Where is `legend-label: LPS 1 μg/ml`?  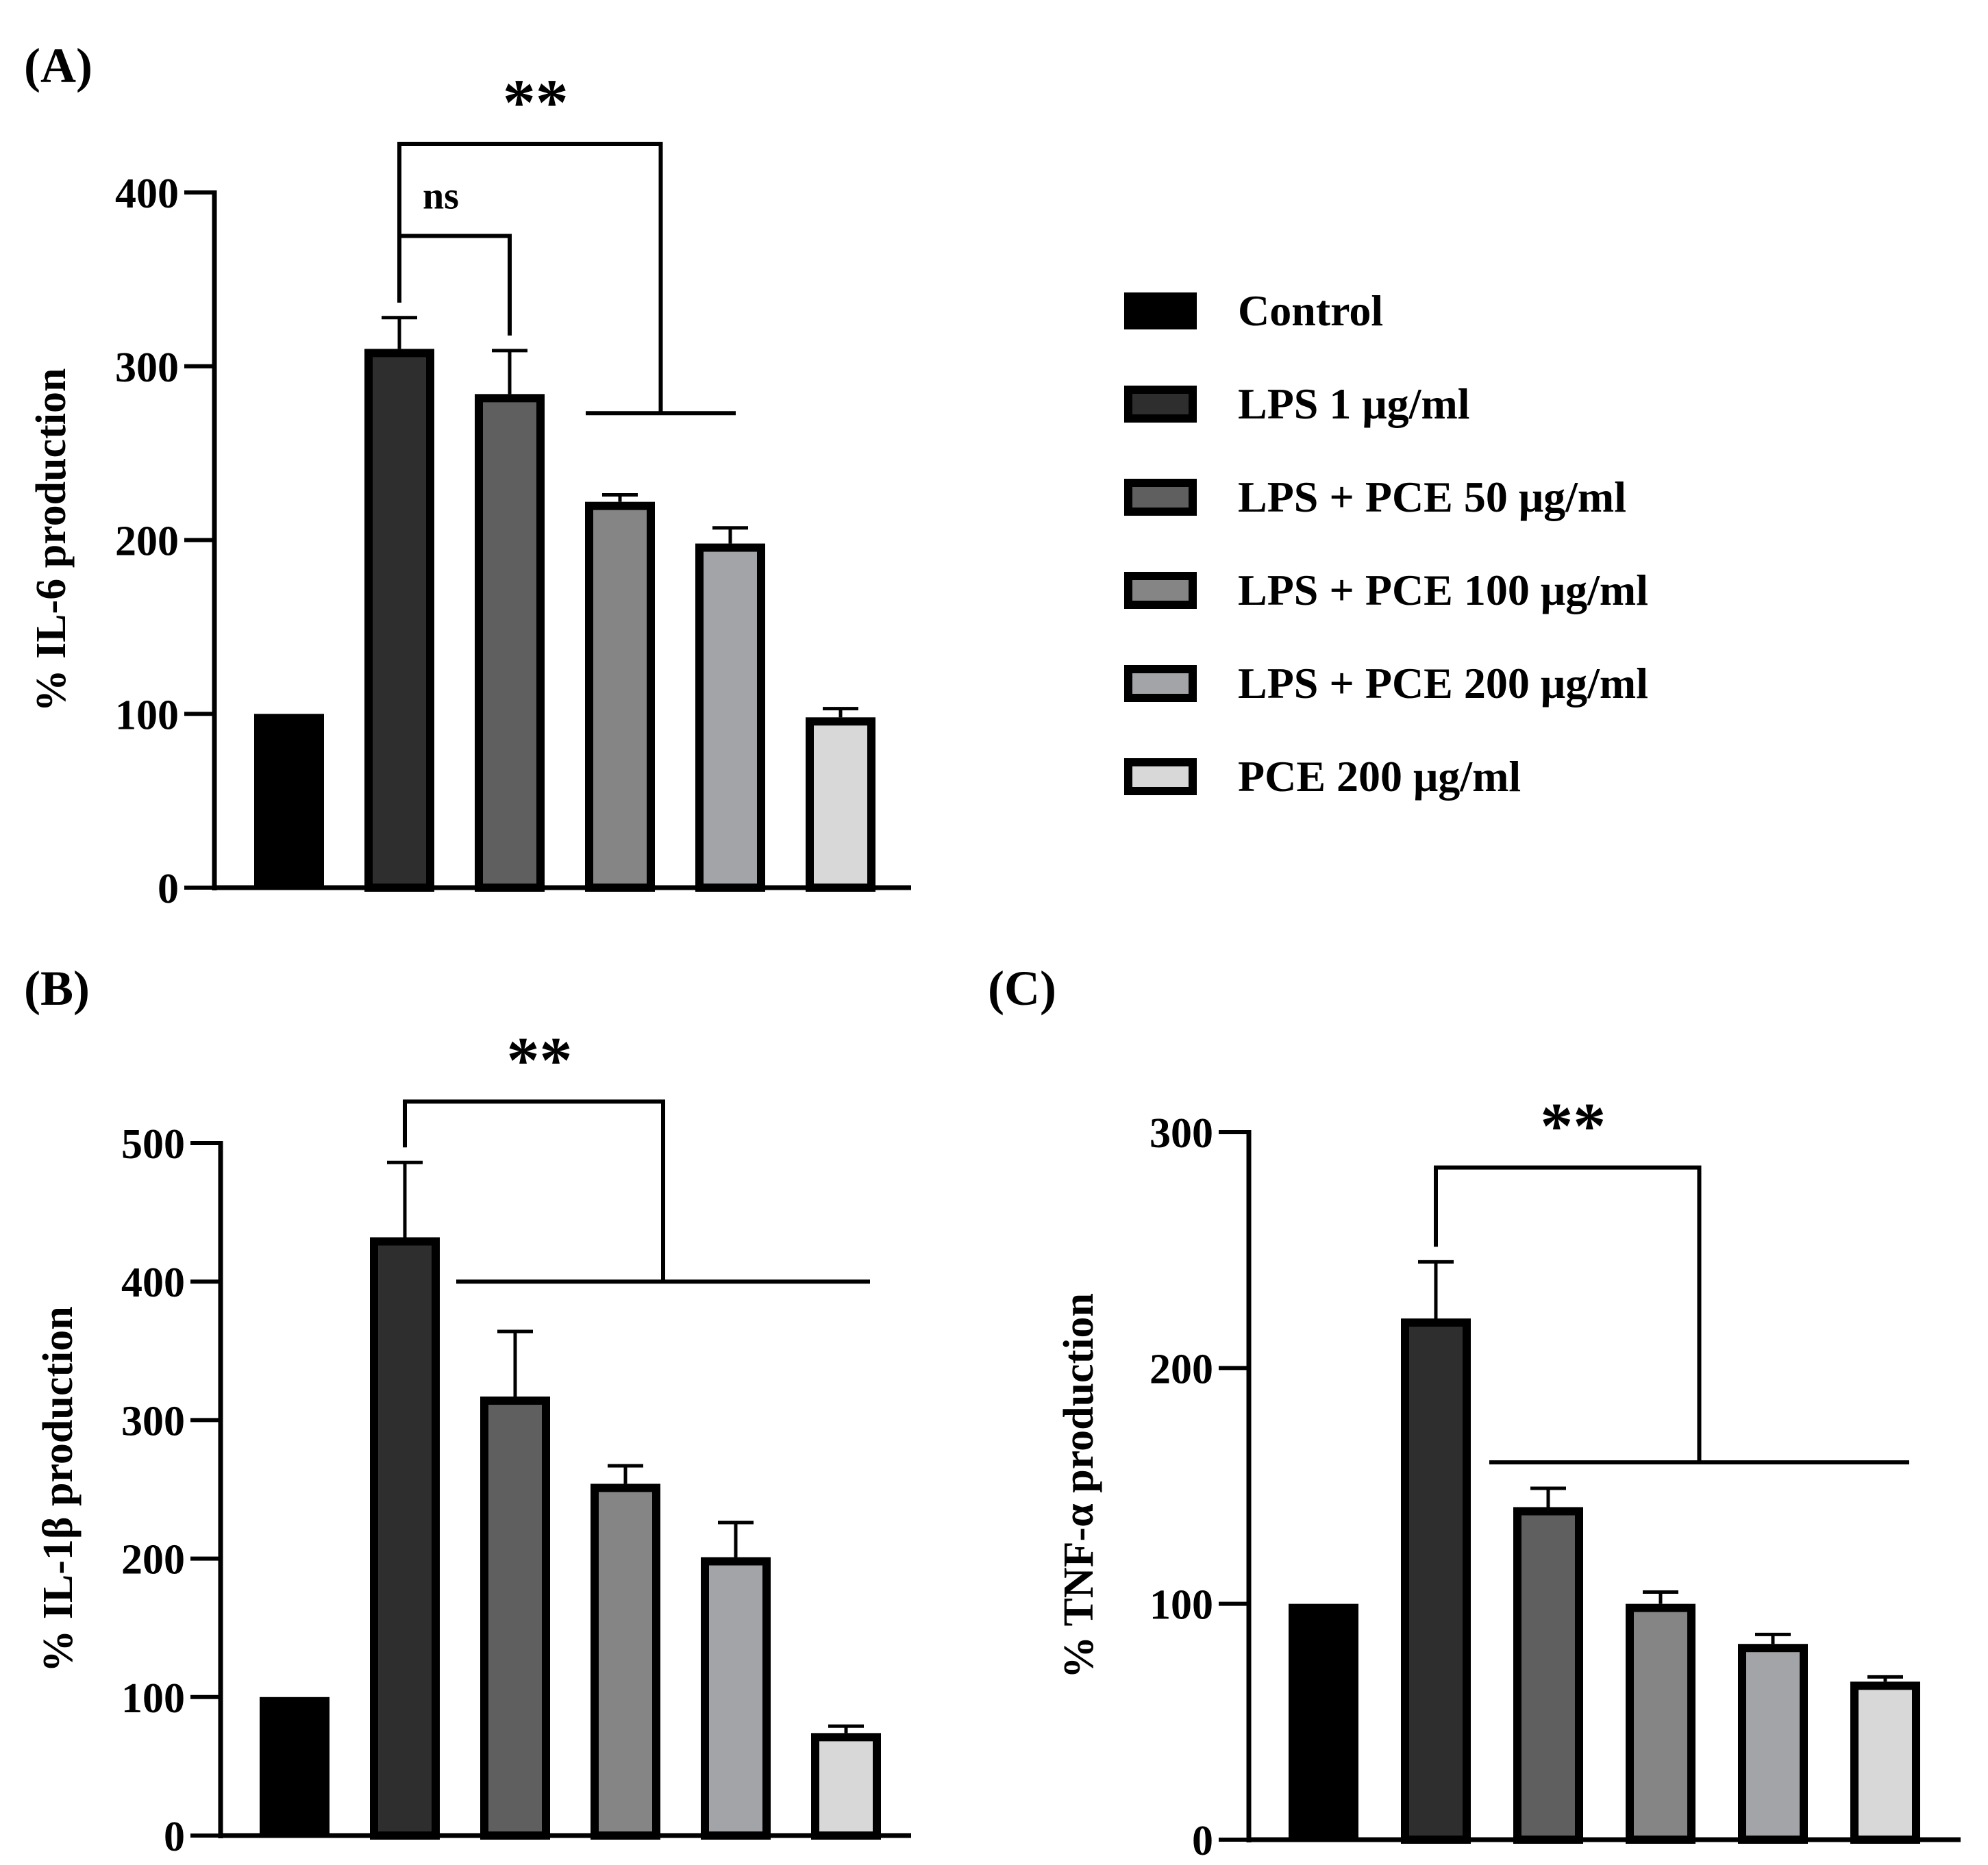
legend-label: LPS 1 μg/ml is located at coordinates (1354, 403).